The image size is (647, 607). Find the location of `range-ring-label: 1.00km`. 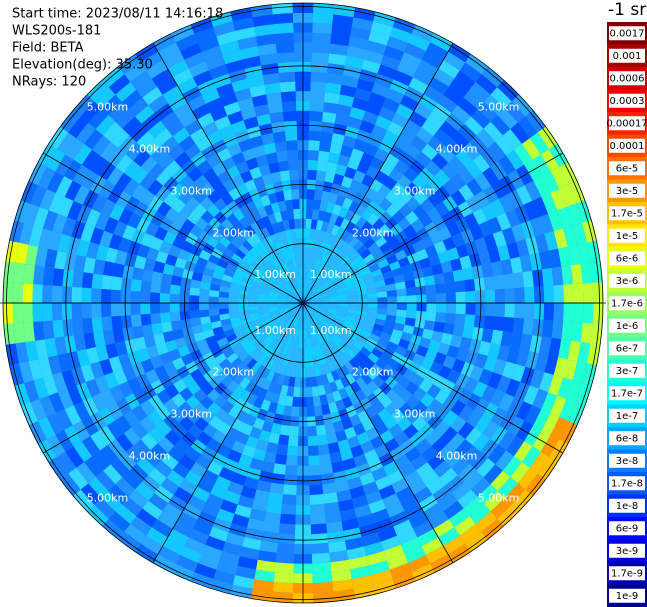

range-ring-label: 1.00km is located at coordinates (275, 330).